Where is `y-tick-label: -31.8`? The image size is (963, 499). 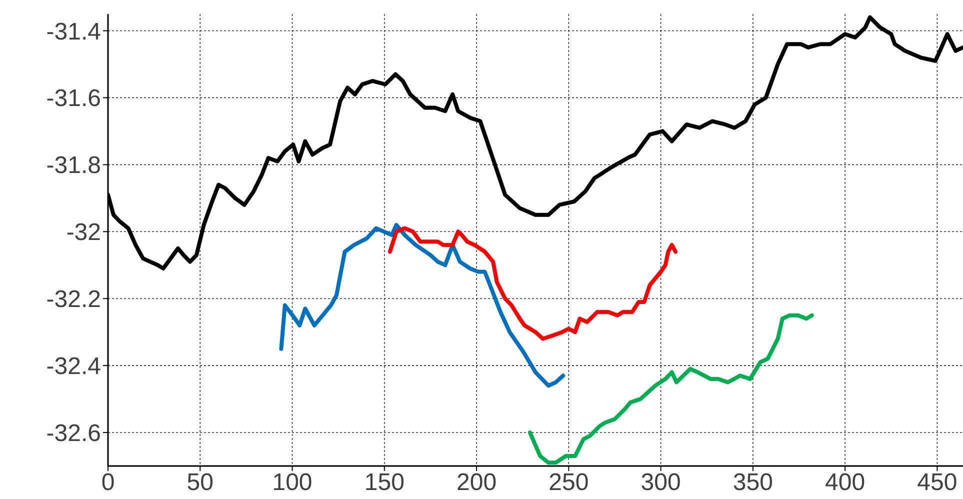 y-tick-label: -31.8 is located at coordinates (73, 166).